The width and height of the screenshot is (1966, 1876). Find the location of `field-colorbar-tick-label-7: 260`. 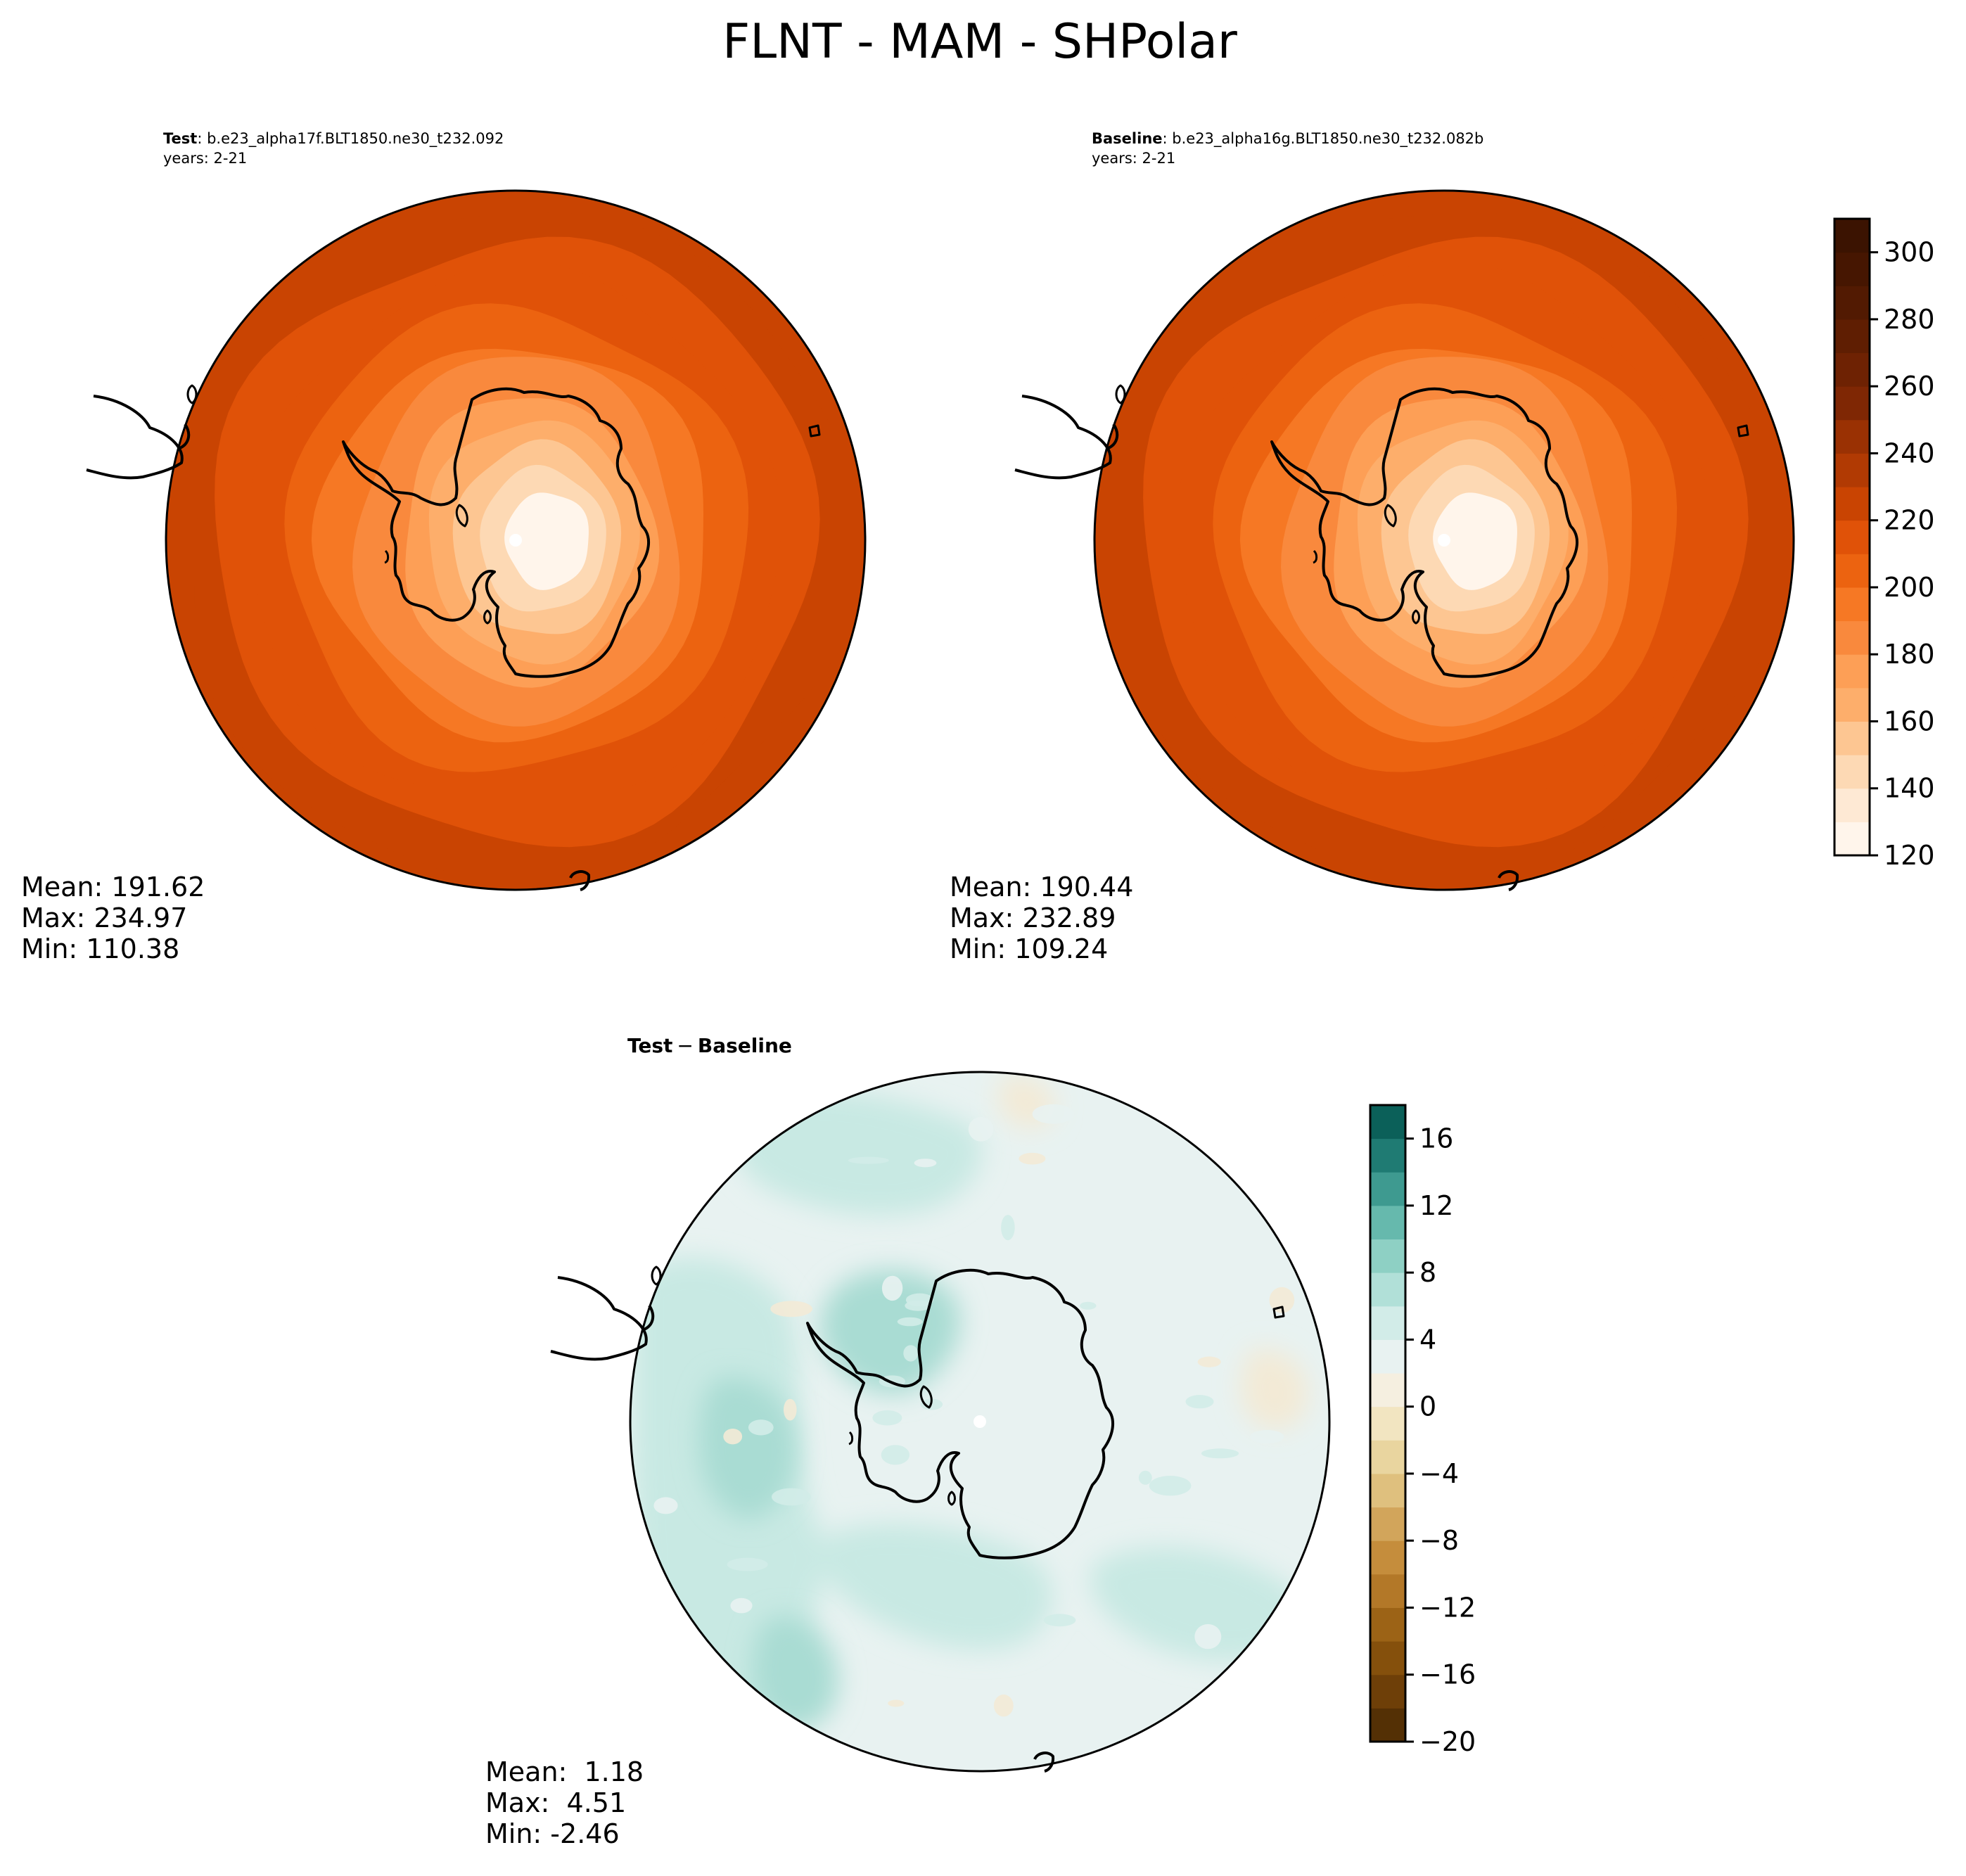

field-colorbar-tick-label-7: 260 is located at coordinates (1909, 386).